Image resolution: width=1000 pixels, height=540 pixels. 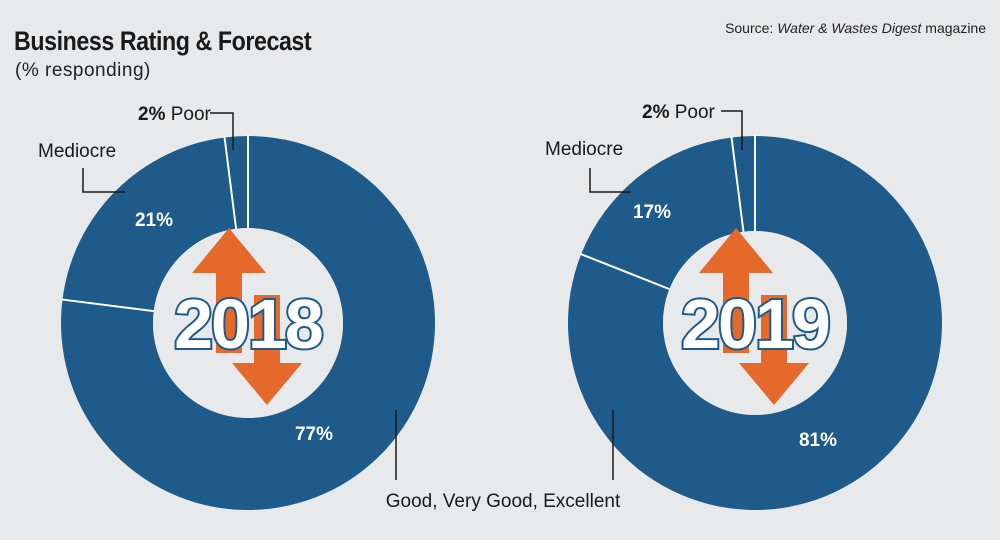 What do you see at coordinates (818, 440) in the screenshot?
I see `data-label-good: 81%` at bounding box center [818, 440].